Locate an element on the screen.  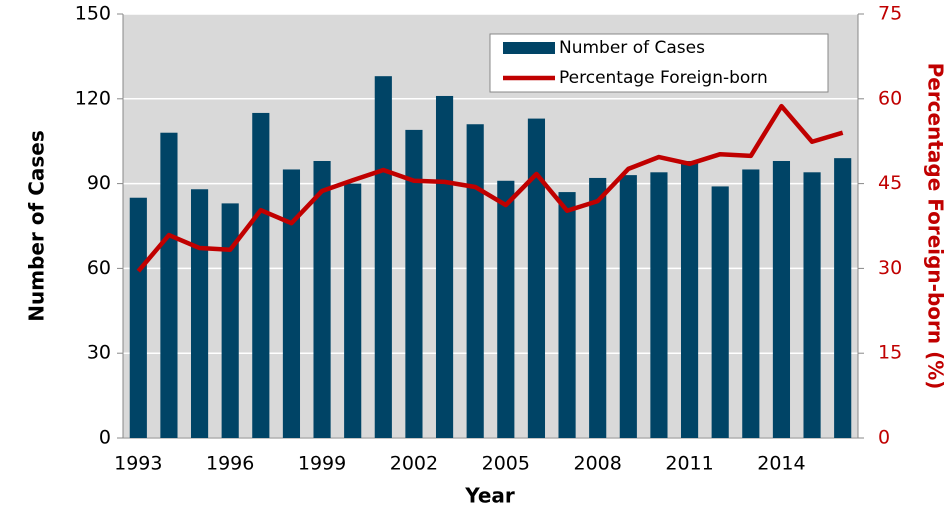
x-tick-label: 1999 is located at coordinates (322, 464).